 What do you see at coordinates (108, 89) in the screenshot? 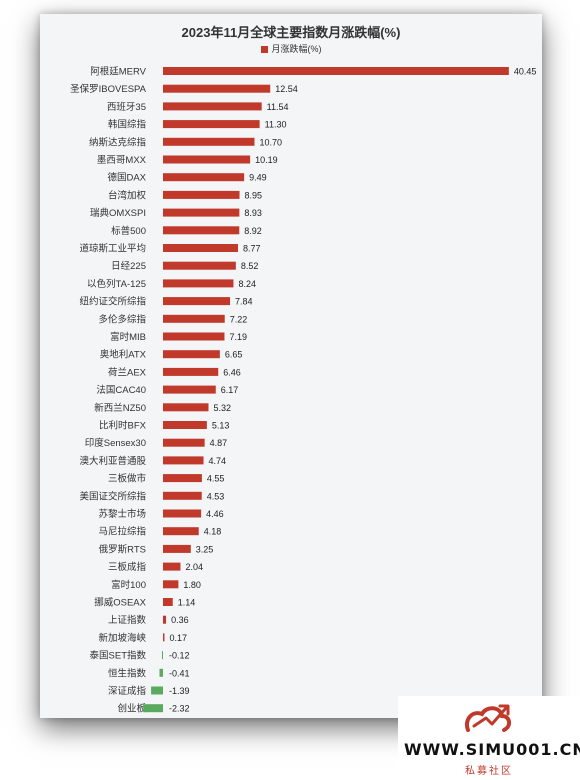
I see `category-label: 圣保罗IBOVESPA` at bounding box center [108, 89].